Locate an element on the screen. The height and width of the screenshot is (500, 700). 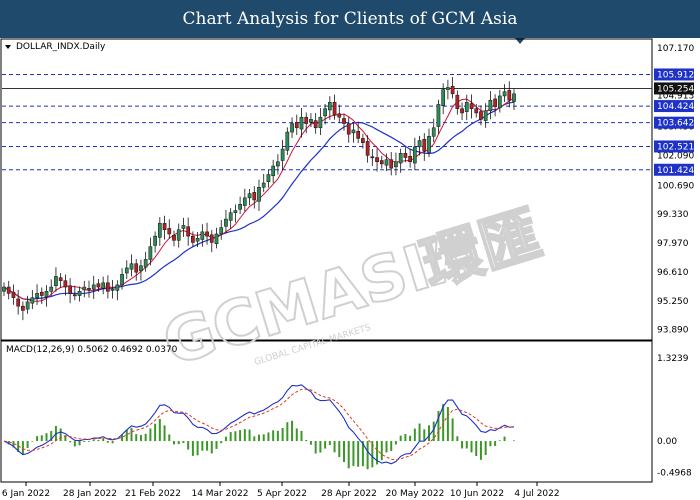
symbol-text: DOLLAR_INDX.Daily is located at coordinates (61, 47).